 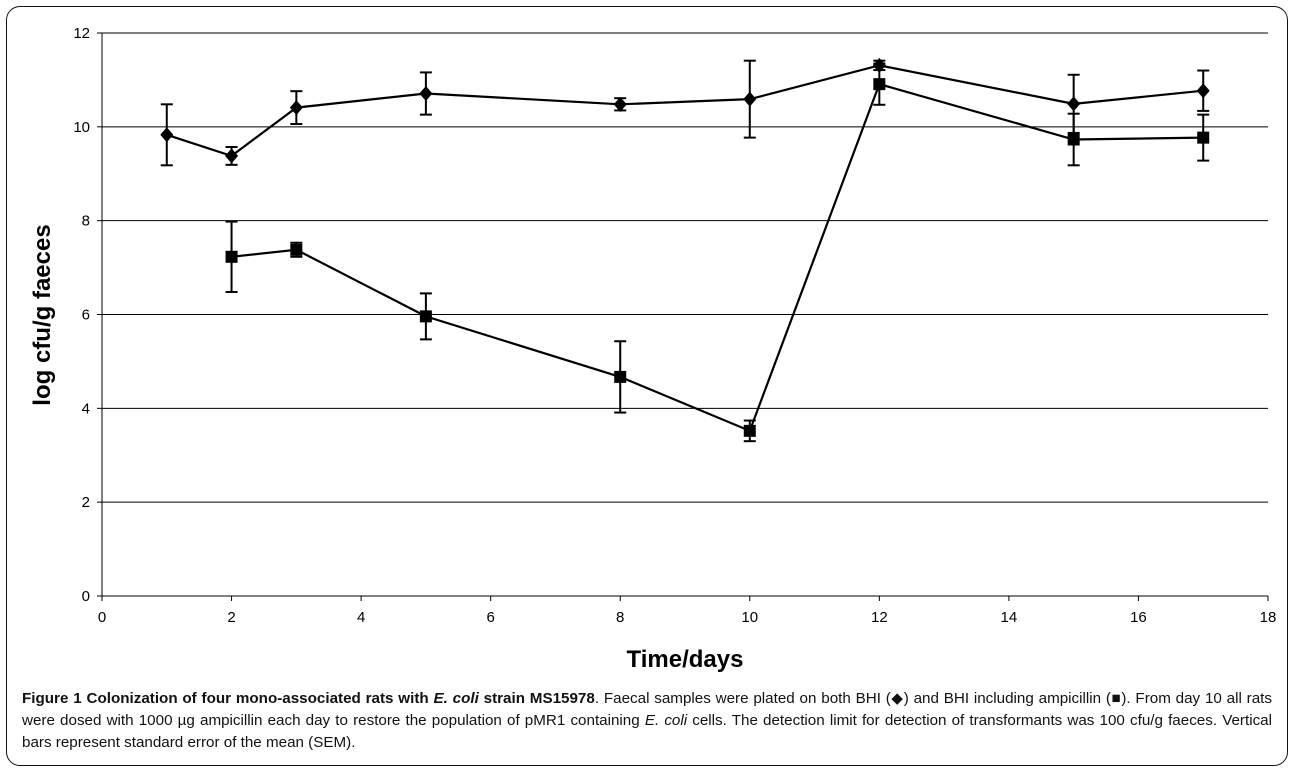 I want to click on y-tick-label-12: 12, so click(x=81, y=33).